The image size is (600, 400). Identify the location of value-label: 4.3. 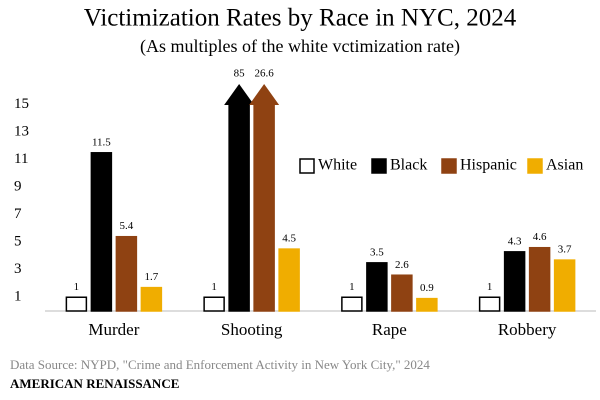
(515, 241).